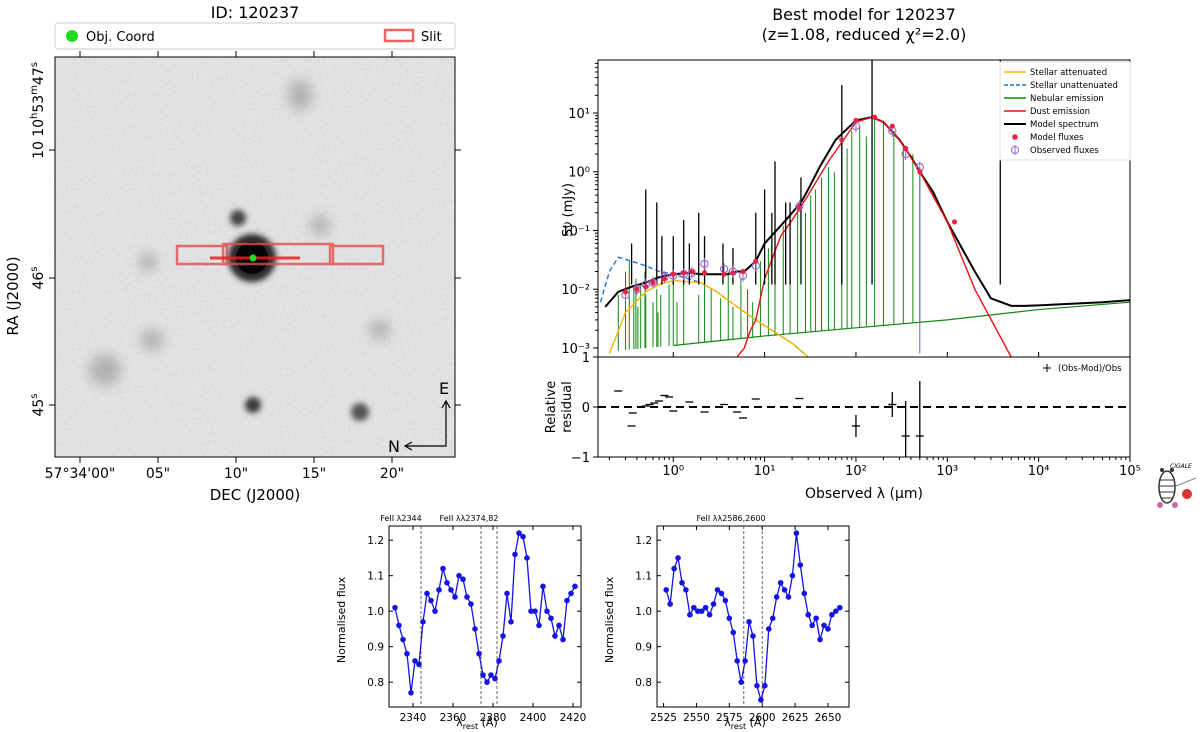  What do you see at coordinates (253, 405) in the screenshot?
I see `neighbor-source-south` at bounding box center [253, 405].